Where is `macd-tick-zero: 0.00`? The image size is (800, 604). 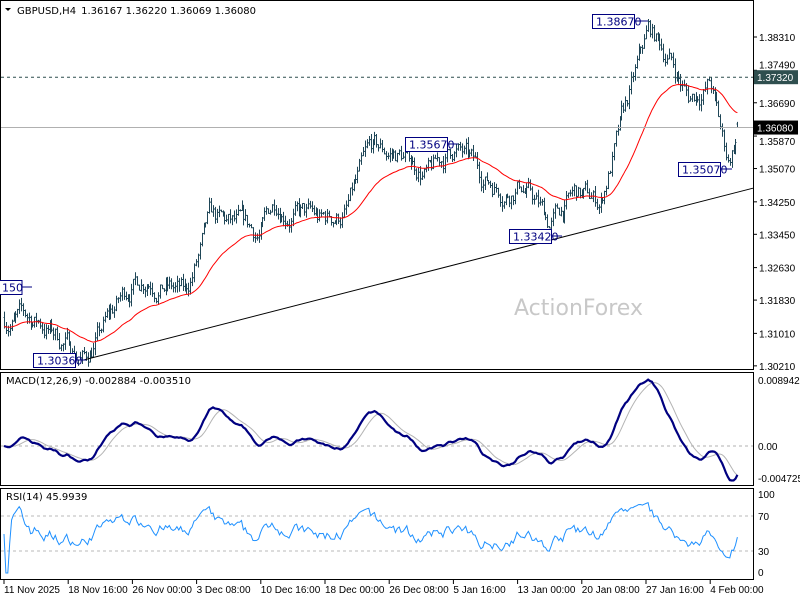 macd-tick-zero: 0.00 is located at coordinates (768, 447).